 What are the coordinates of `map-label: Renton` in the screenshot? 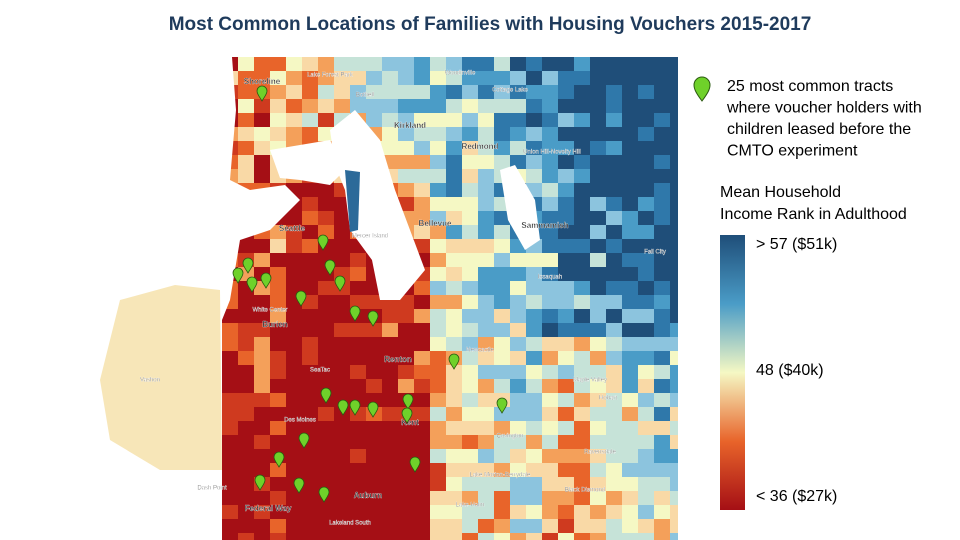 It's located at (398, 359).